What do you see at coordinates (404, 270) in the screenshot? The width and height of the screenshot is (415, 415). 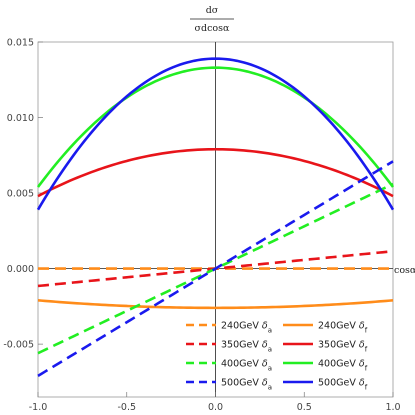 I see `x-axis-label: cosα` at bounding box center [404, 270].